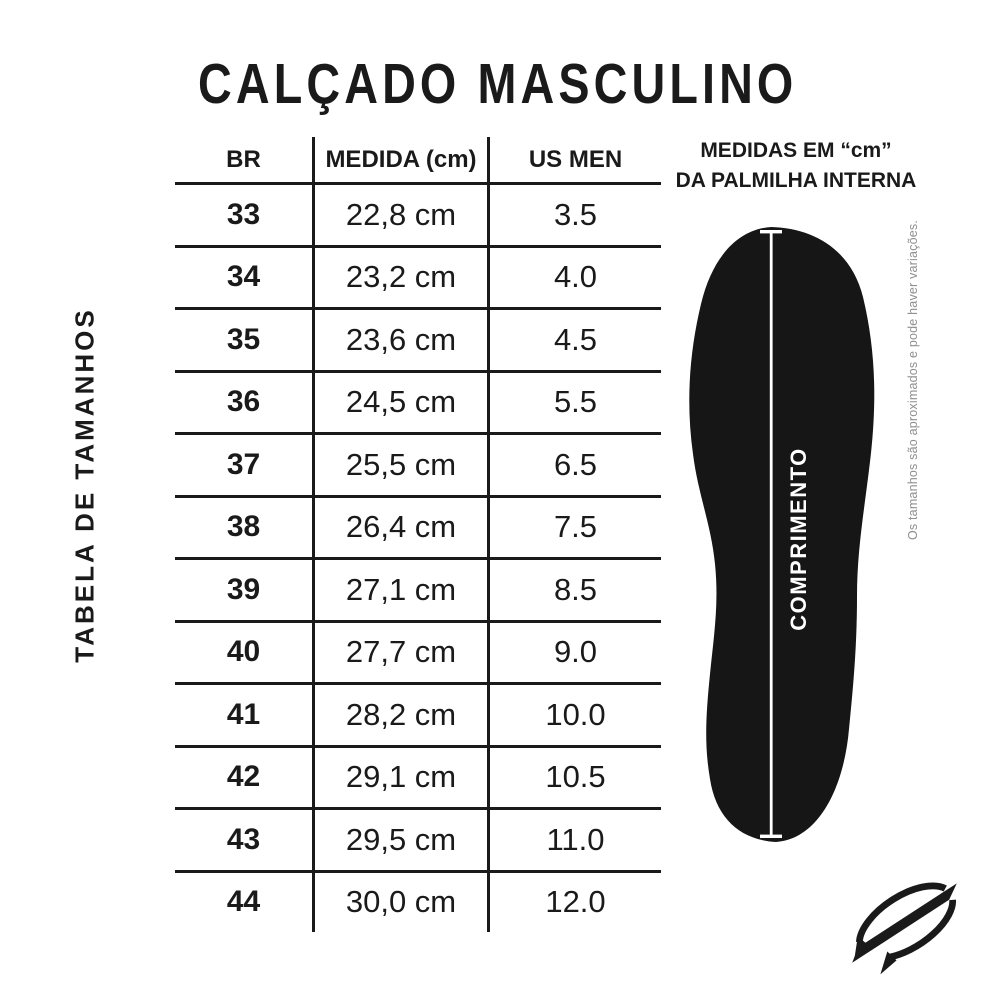 This screenshot has height=1000, width=1000. I want to click on cell-medida-cm: 22,8 cm, so click(401, 214).